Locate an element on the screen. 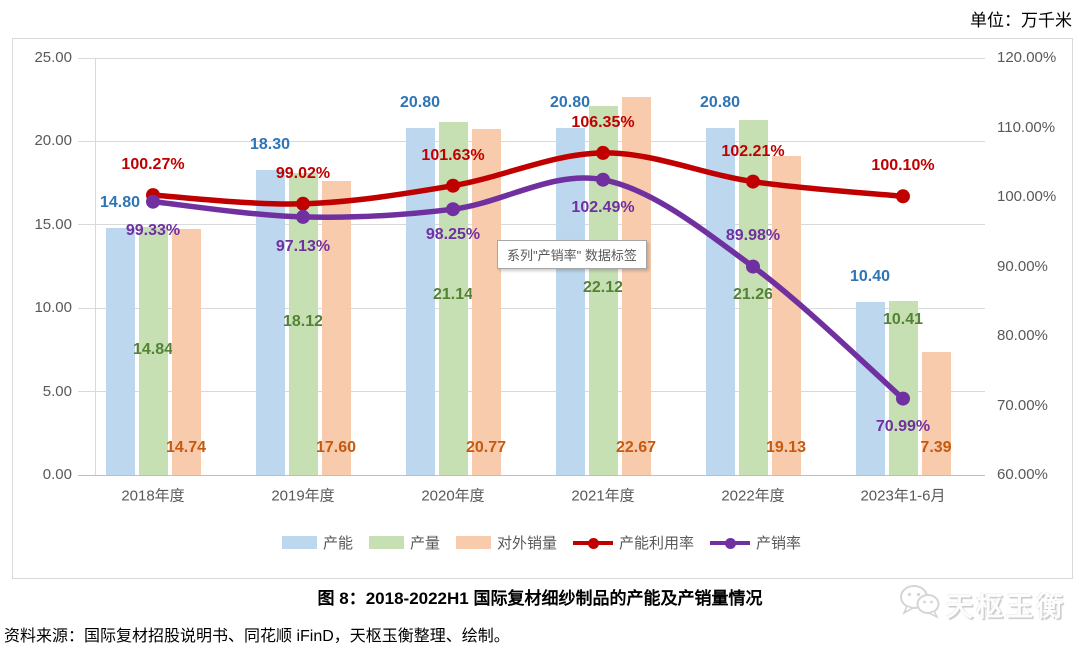 Image resolution: width=1080 pixels, height=648 pixels. capacity-bar-label: 10.40 is located at coordinates (870, 276).